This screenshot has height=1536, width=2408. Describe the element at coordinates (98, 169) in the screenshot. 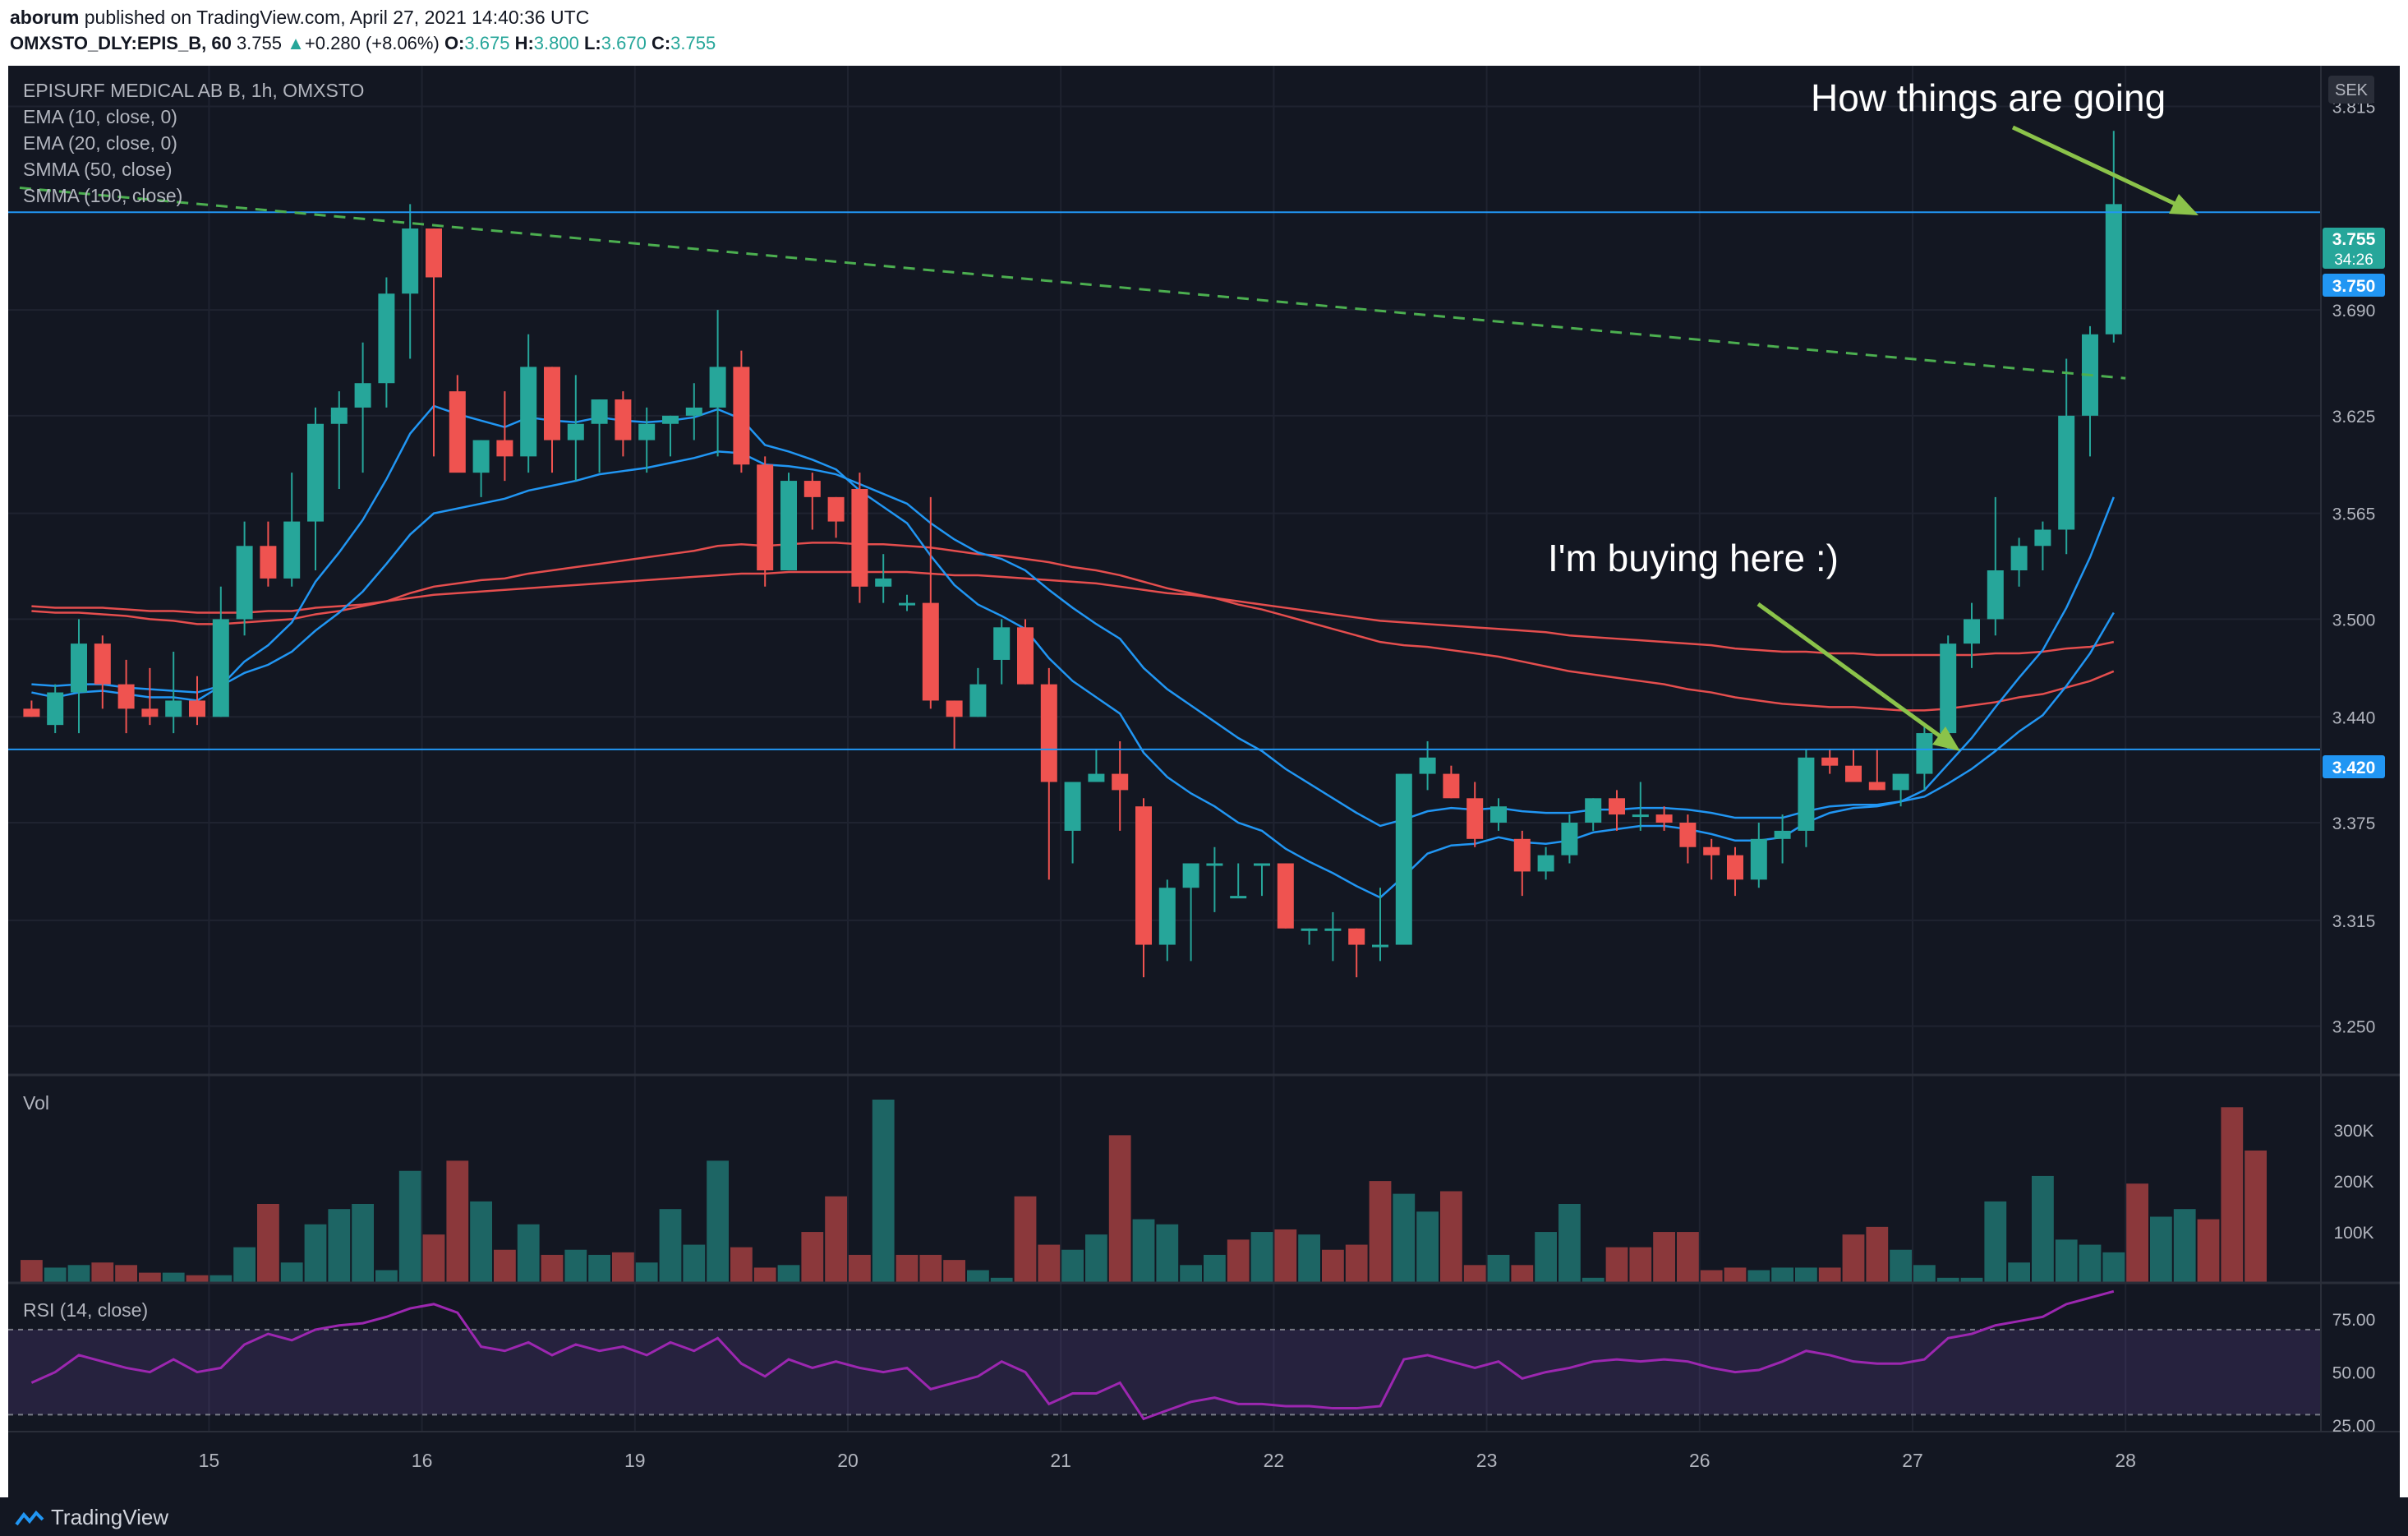

I see `legend-smma50: SMMA (50, close)` at that location.